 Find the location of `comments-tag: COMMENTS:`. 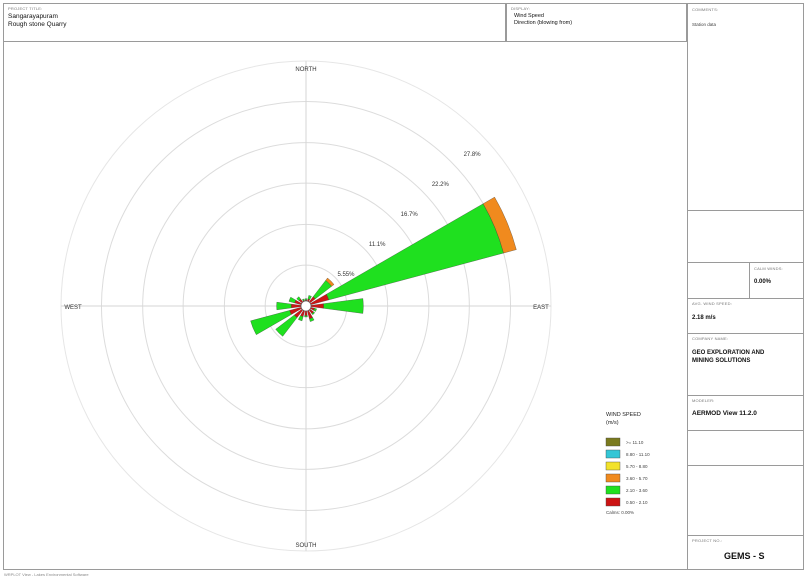

comments-tag: COMMENTS: is located at coordinates (705, 9).